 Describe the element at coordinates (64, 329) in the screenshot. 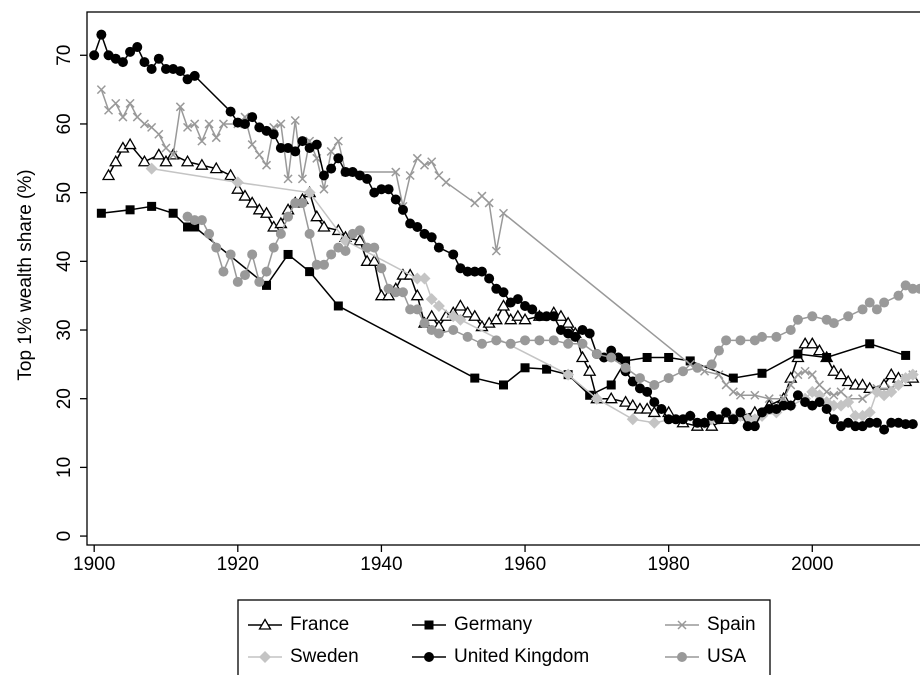

I see `y-tick-label: 30` at that location.